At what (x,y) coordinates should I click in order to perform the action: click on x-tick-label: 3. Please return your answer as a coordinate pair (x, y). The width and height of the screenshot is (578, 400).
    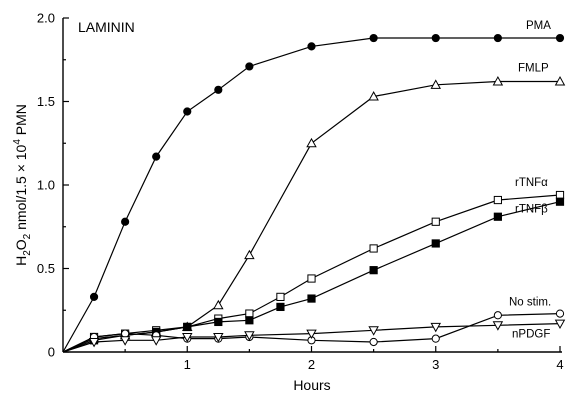
    Looking at the image, I should click on (435, 364).